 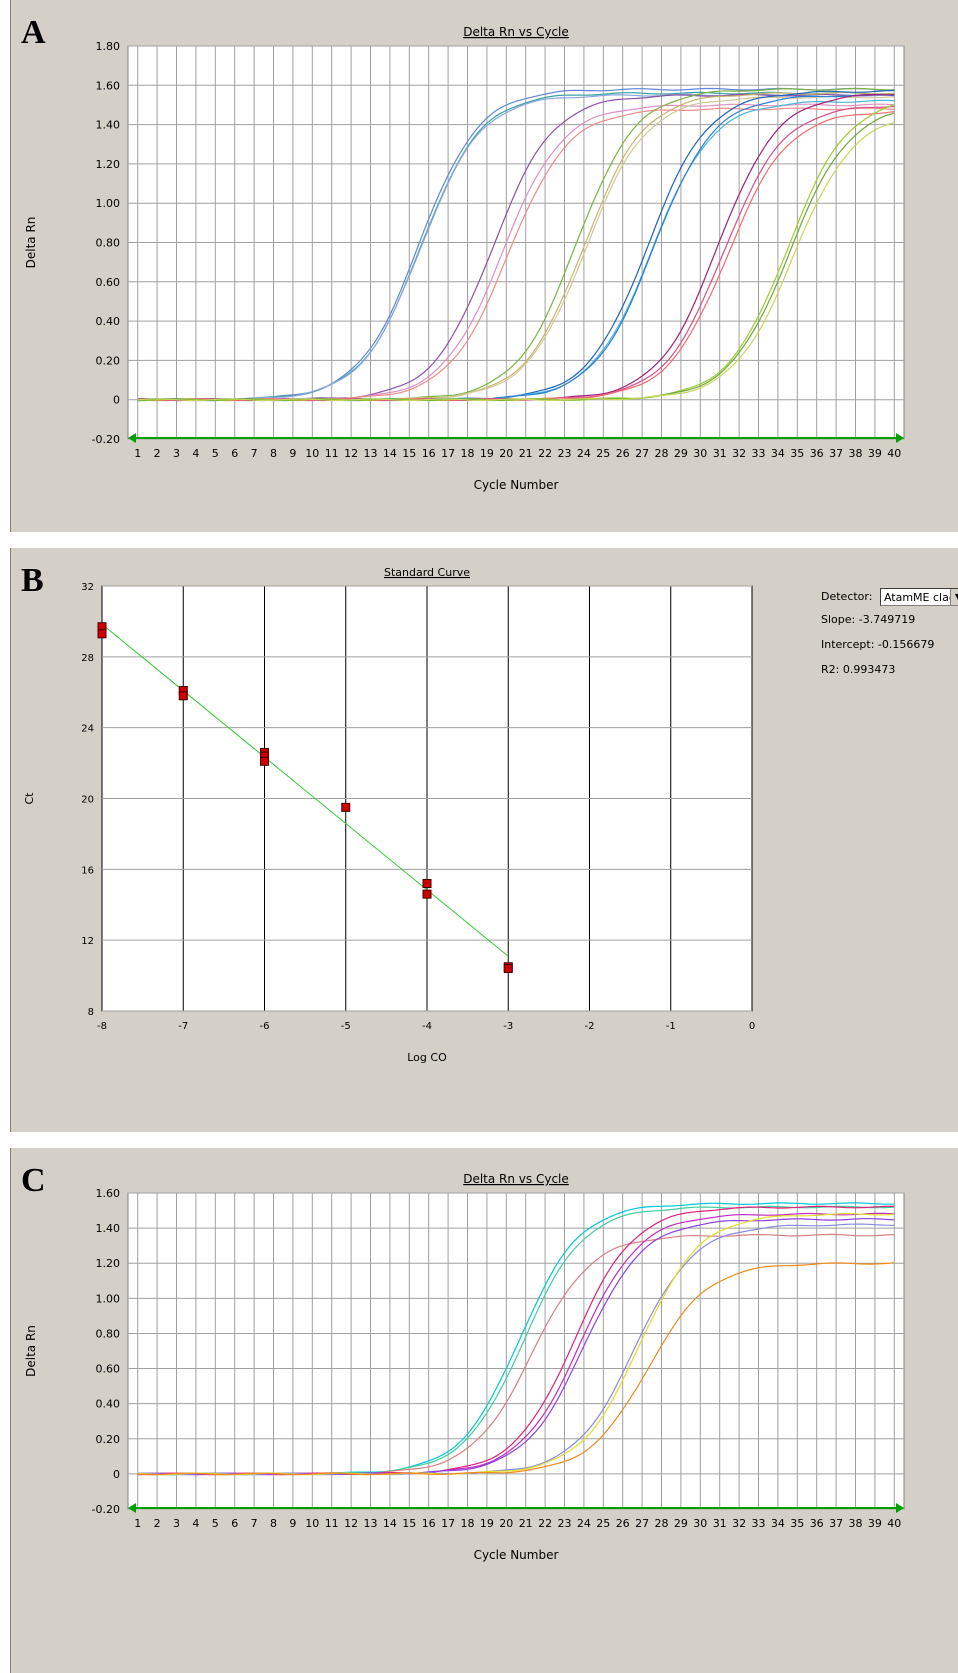 I want to click on x-tick-label: 16, so click(x=429, y=453).